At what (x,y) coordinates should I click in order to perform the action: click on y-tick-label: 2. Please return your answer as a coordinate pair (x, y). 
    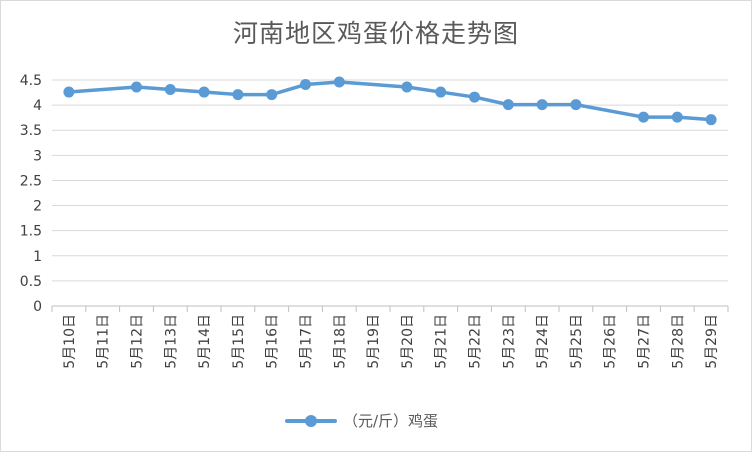
    Looking at the image, I should click on (37, 207).